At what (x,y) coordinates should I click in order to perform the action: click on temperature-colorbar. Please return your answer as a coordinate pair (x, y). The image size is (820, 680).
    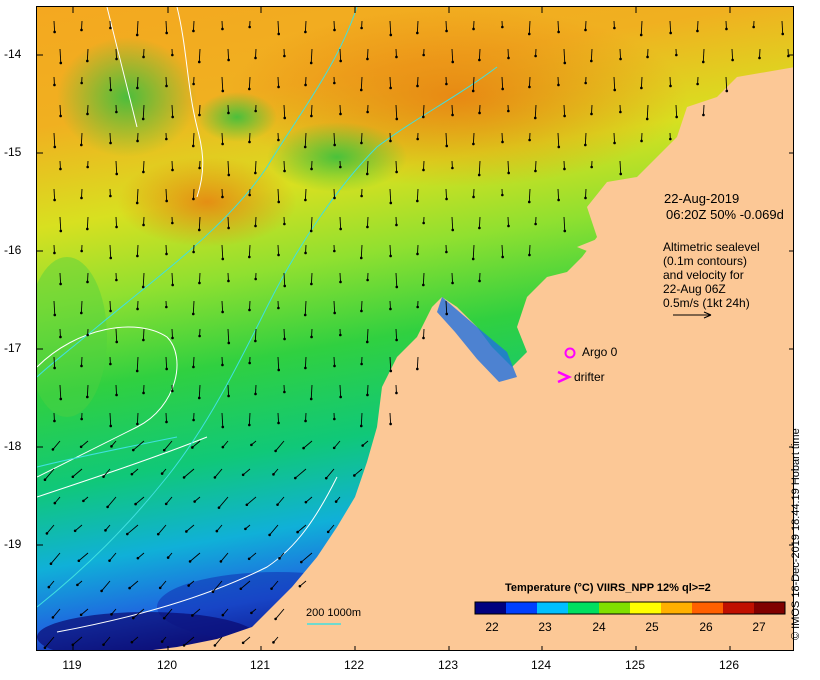
    Looking at the image, I should click on (630, 608).